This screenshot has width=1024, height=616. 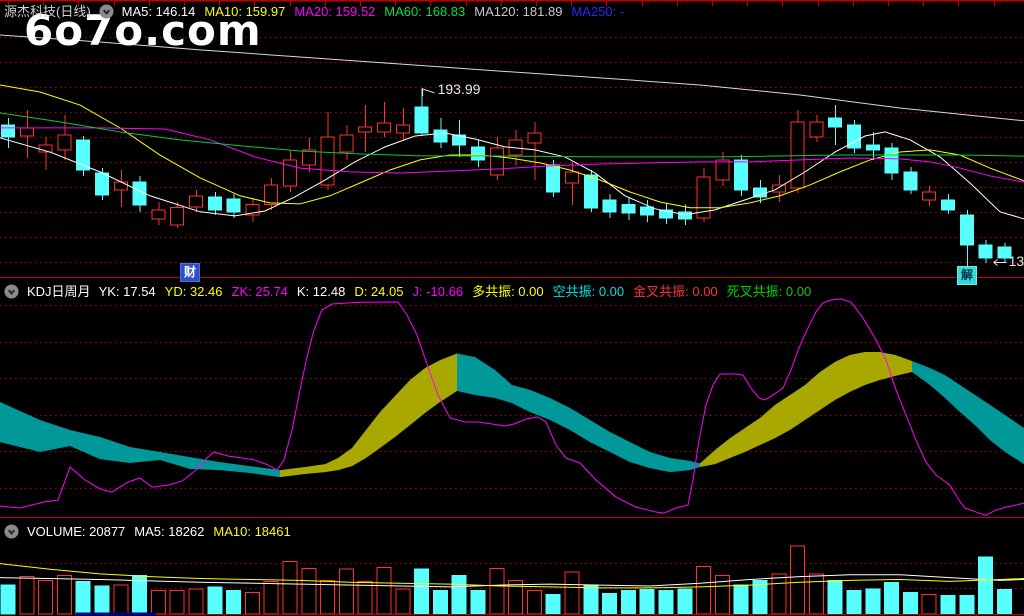 What do you see at coordinates (438, 291) in the screenshot?
I see `legend-item: J: -10.66` at bounding box center [438, 291].